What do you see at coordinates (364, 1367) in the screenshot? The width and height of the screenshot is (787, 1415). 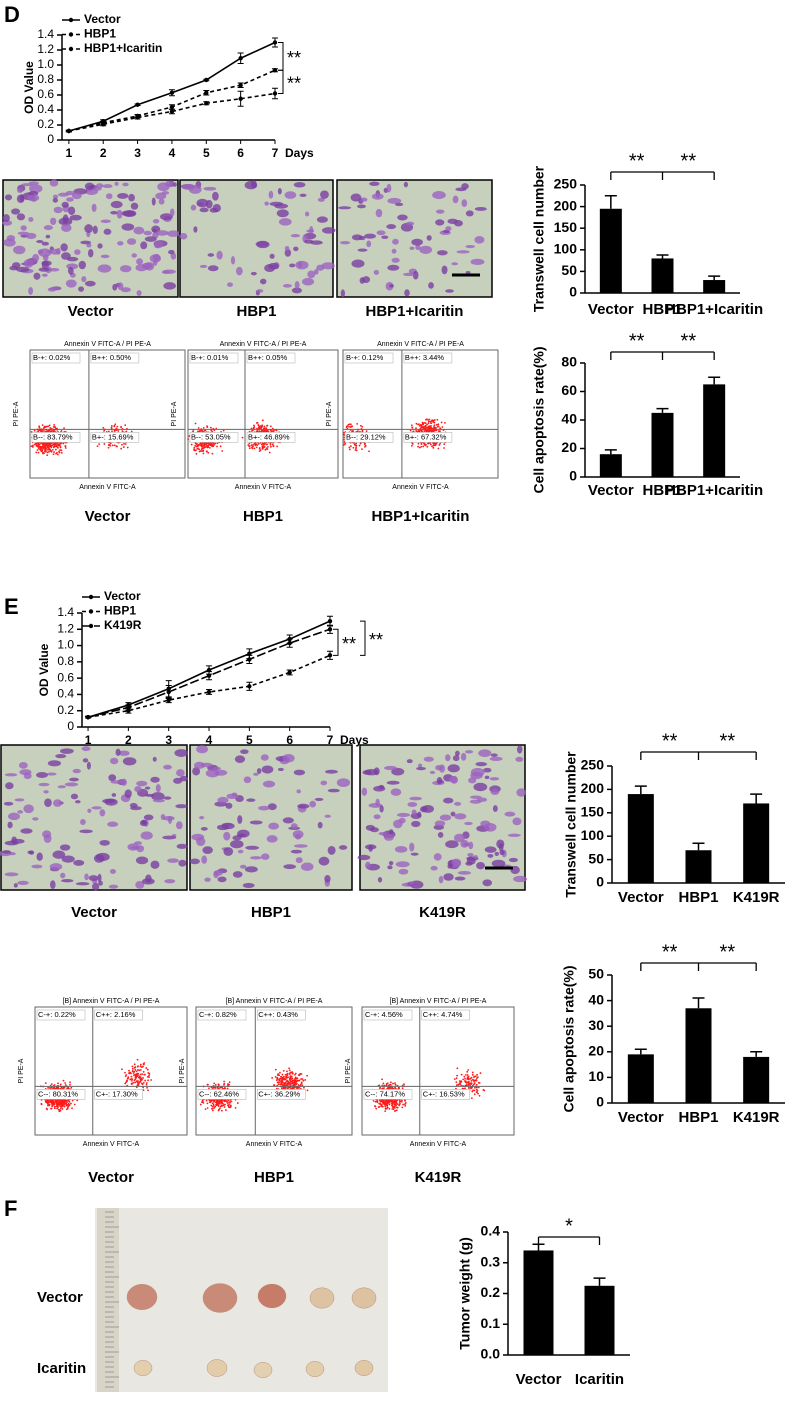 I see `tumor` at bounding box center [364, 1367].